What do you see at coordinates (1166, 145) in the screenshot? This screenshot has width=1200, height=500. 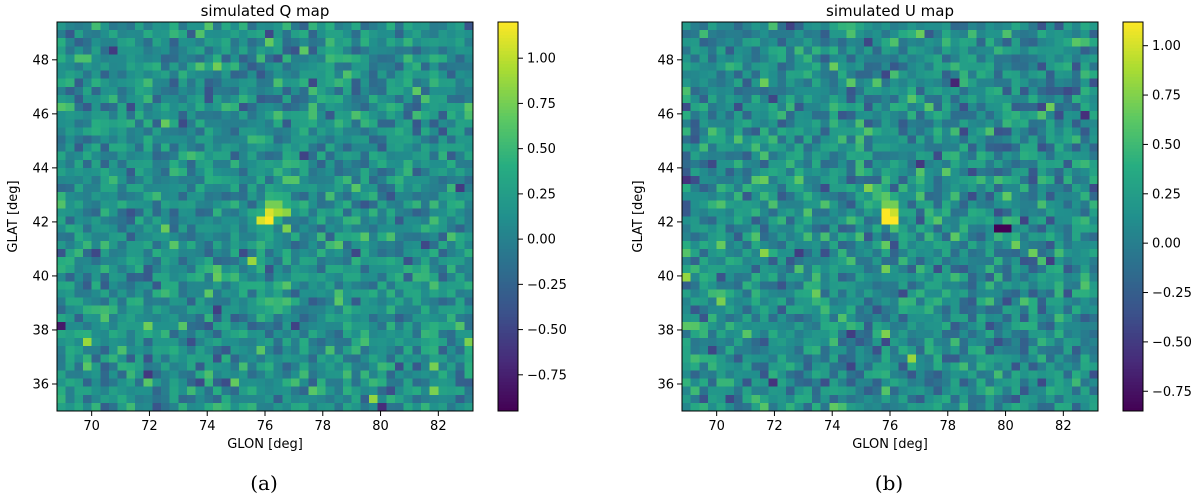 I see `colorbar-tick-label: 0.50` at bounding box center [1166, 145].